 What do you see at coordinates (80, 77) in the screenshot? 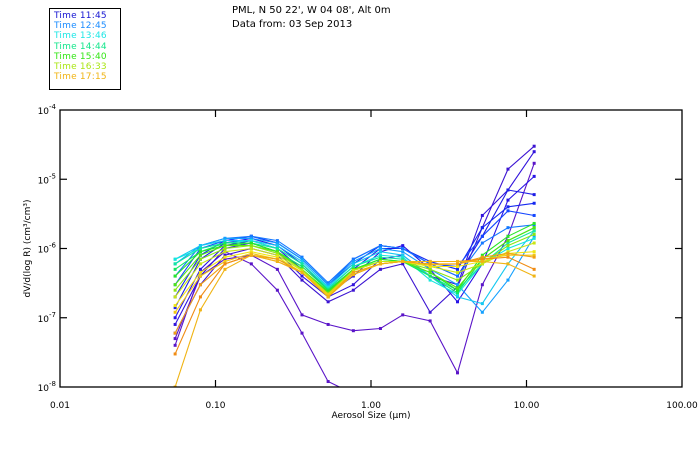
I see `legend-item: Time 17:15` at bounding box center [80, 77].